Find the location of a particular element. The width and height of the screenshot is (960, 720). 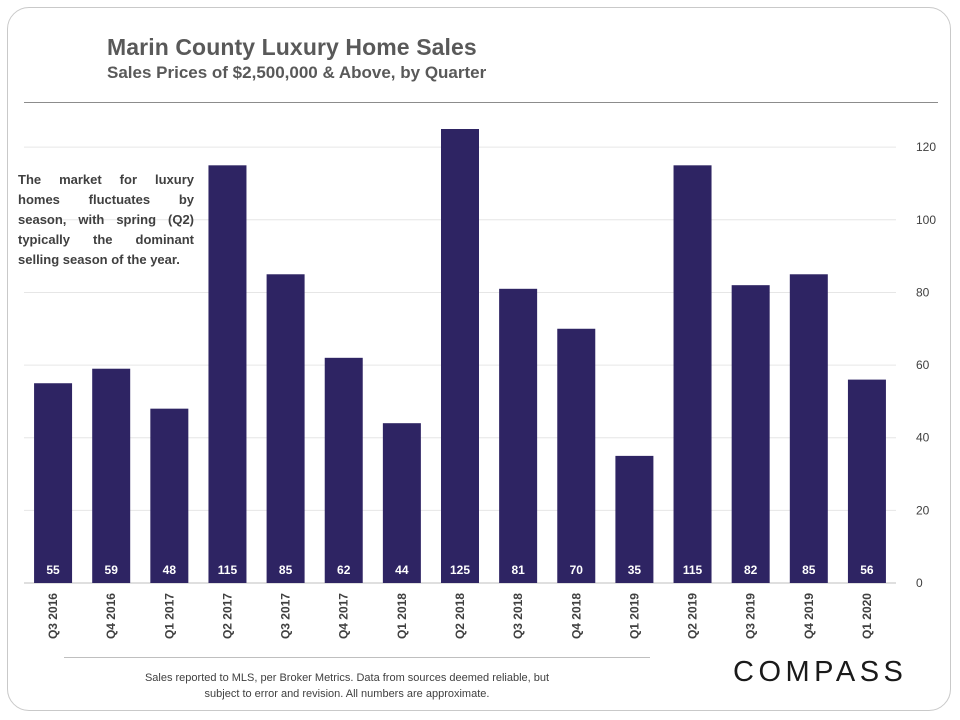

data-label: 82 is located at coordinates (751, 570).